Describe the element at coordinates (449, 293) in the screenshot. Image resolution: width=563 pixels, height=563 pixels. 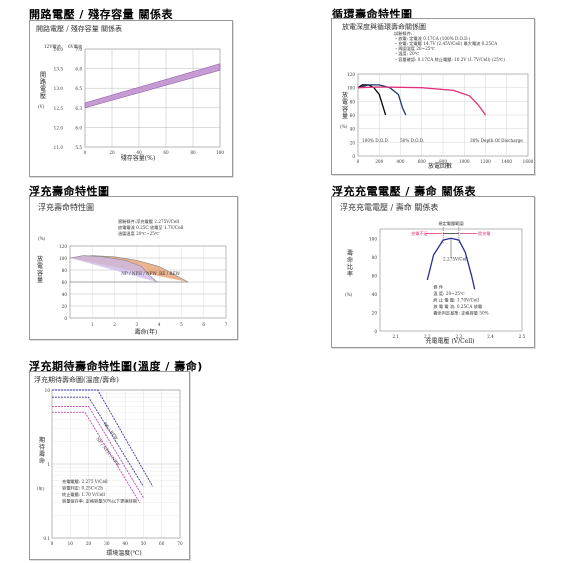
I see `condition-line: 溫 度: 20~25℃` at that location.